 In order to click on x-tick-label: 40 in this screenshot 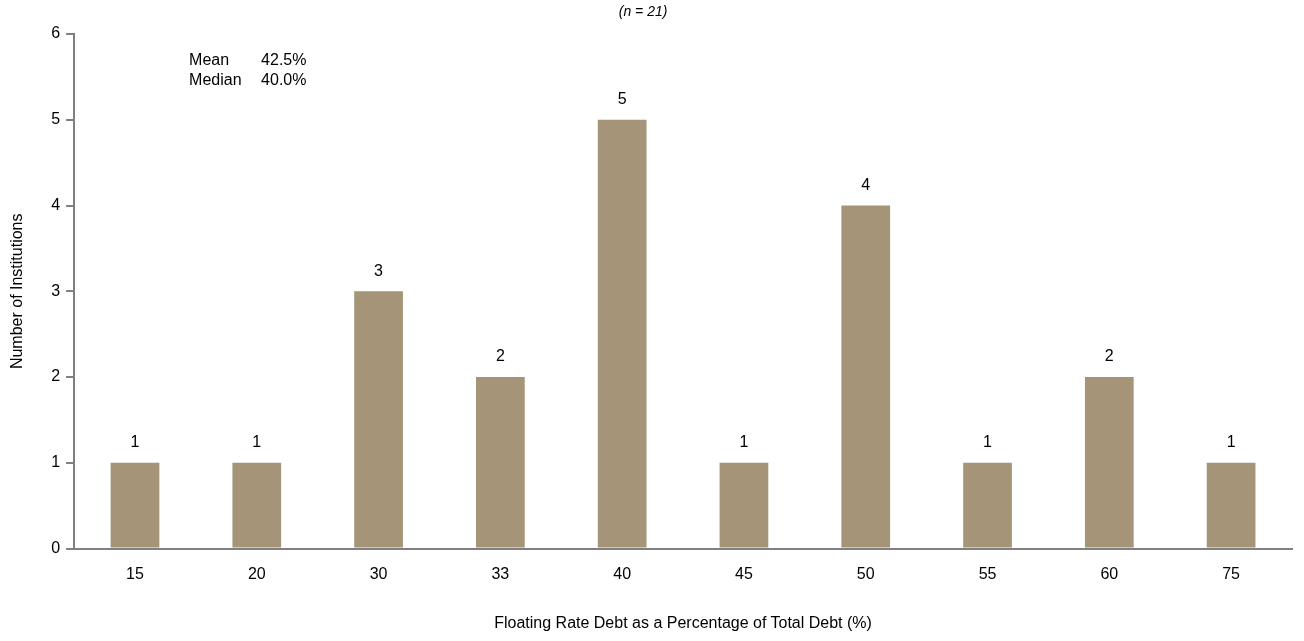, I will do `click(622, 573)`.